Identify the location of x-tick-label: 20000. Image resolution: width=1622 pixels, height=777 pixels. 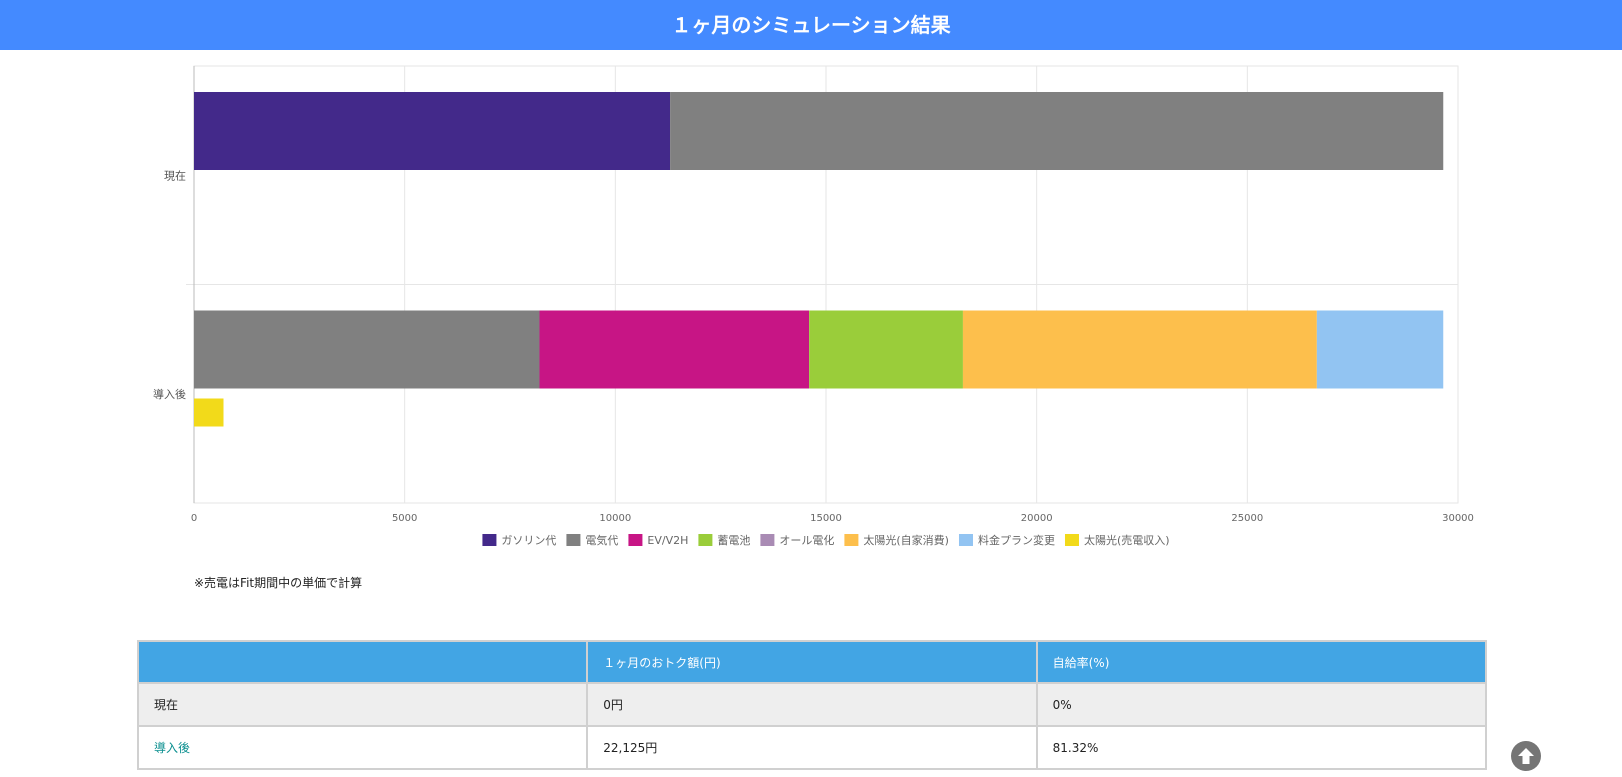
(1037, 518).